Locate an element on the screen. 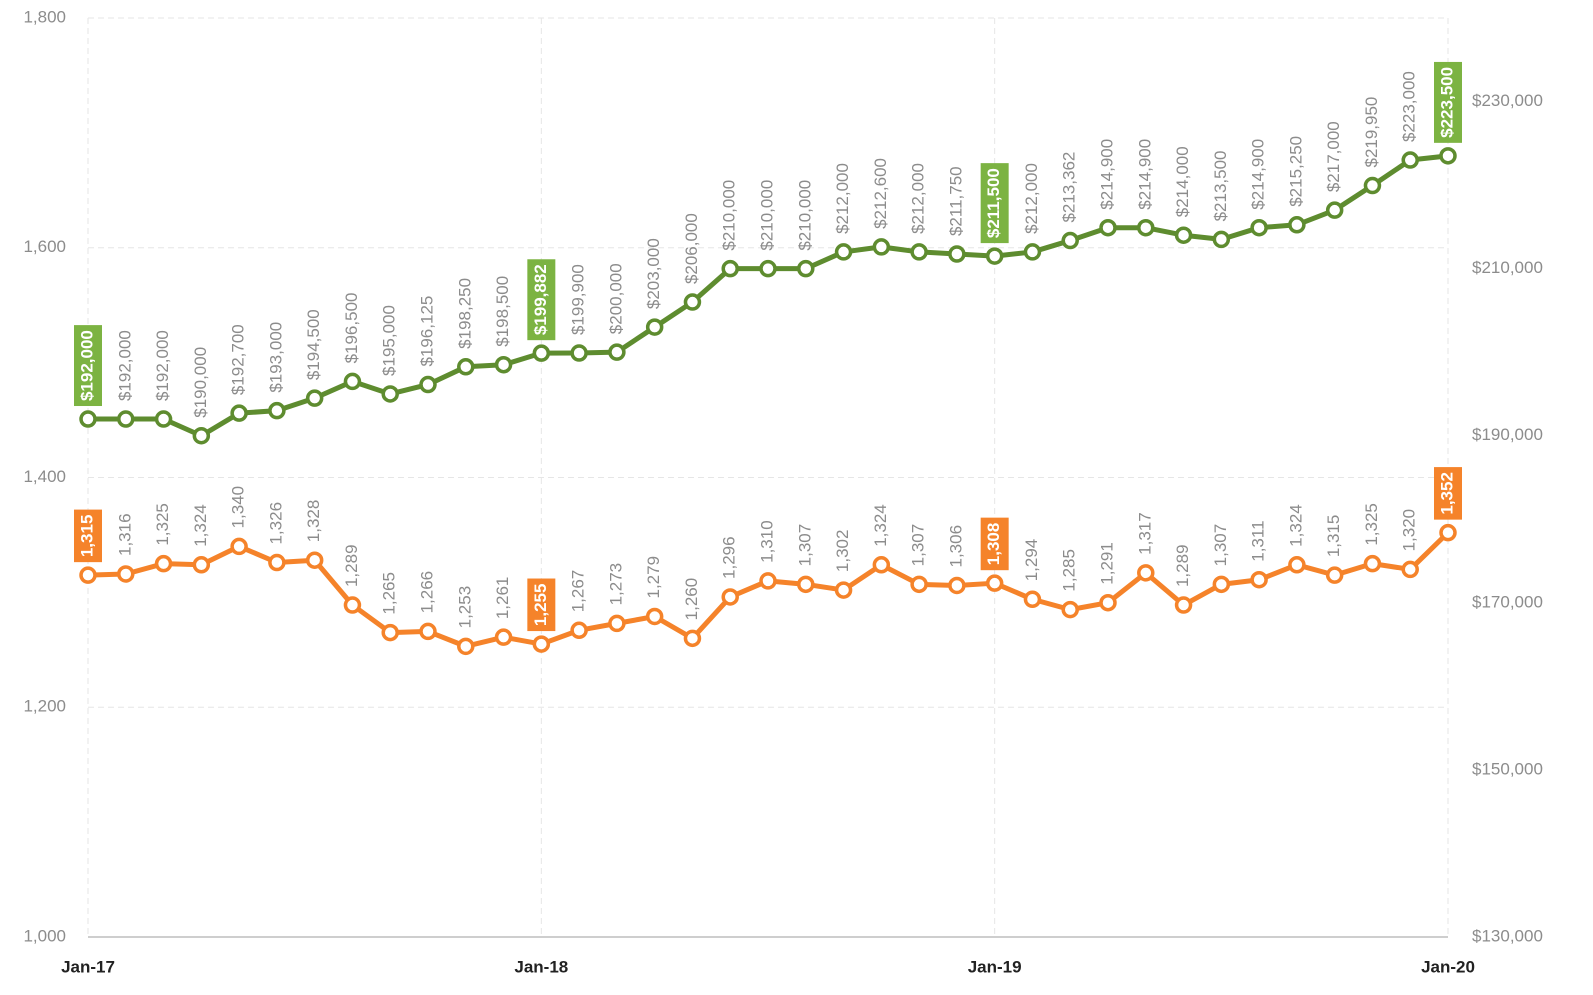 The height and width of the screenshot is (995, 1593). value-label-group: 1,328 is located at coordinates (313, 521).